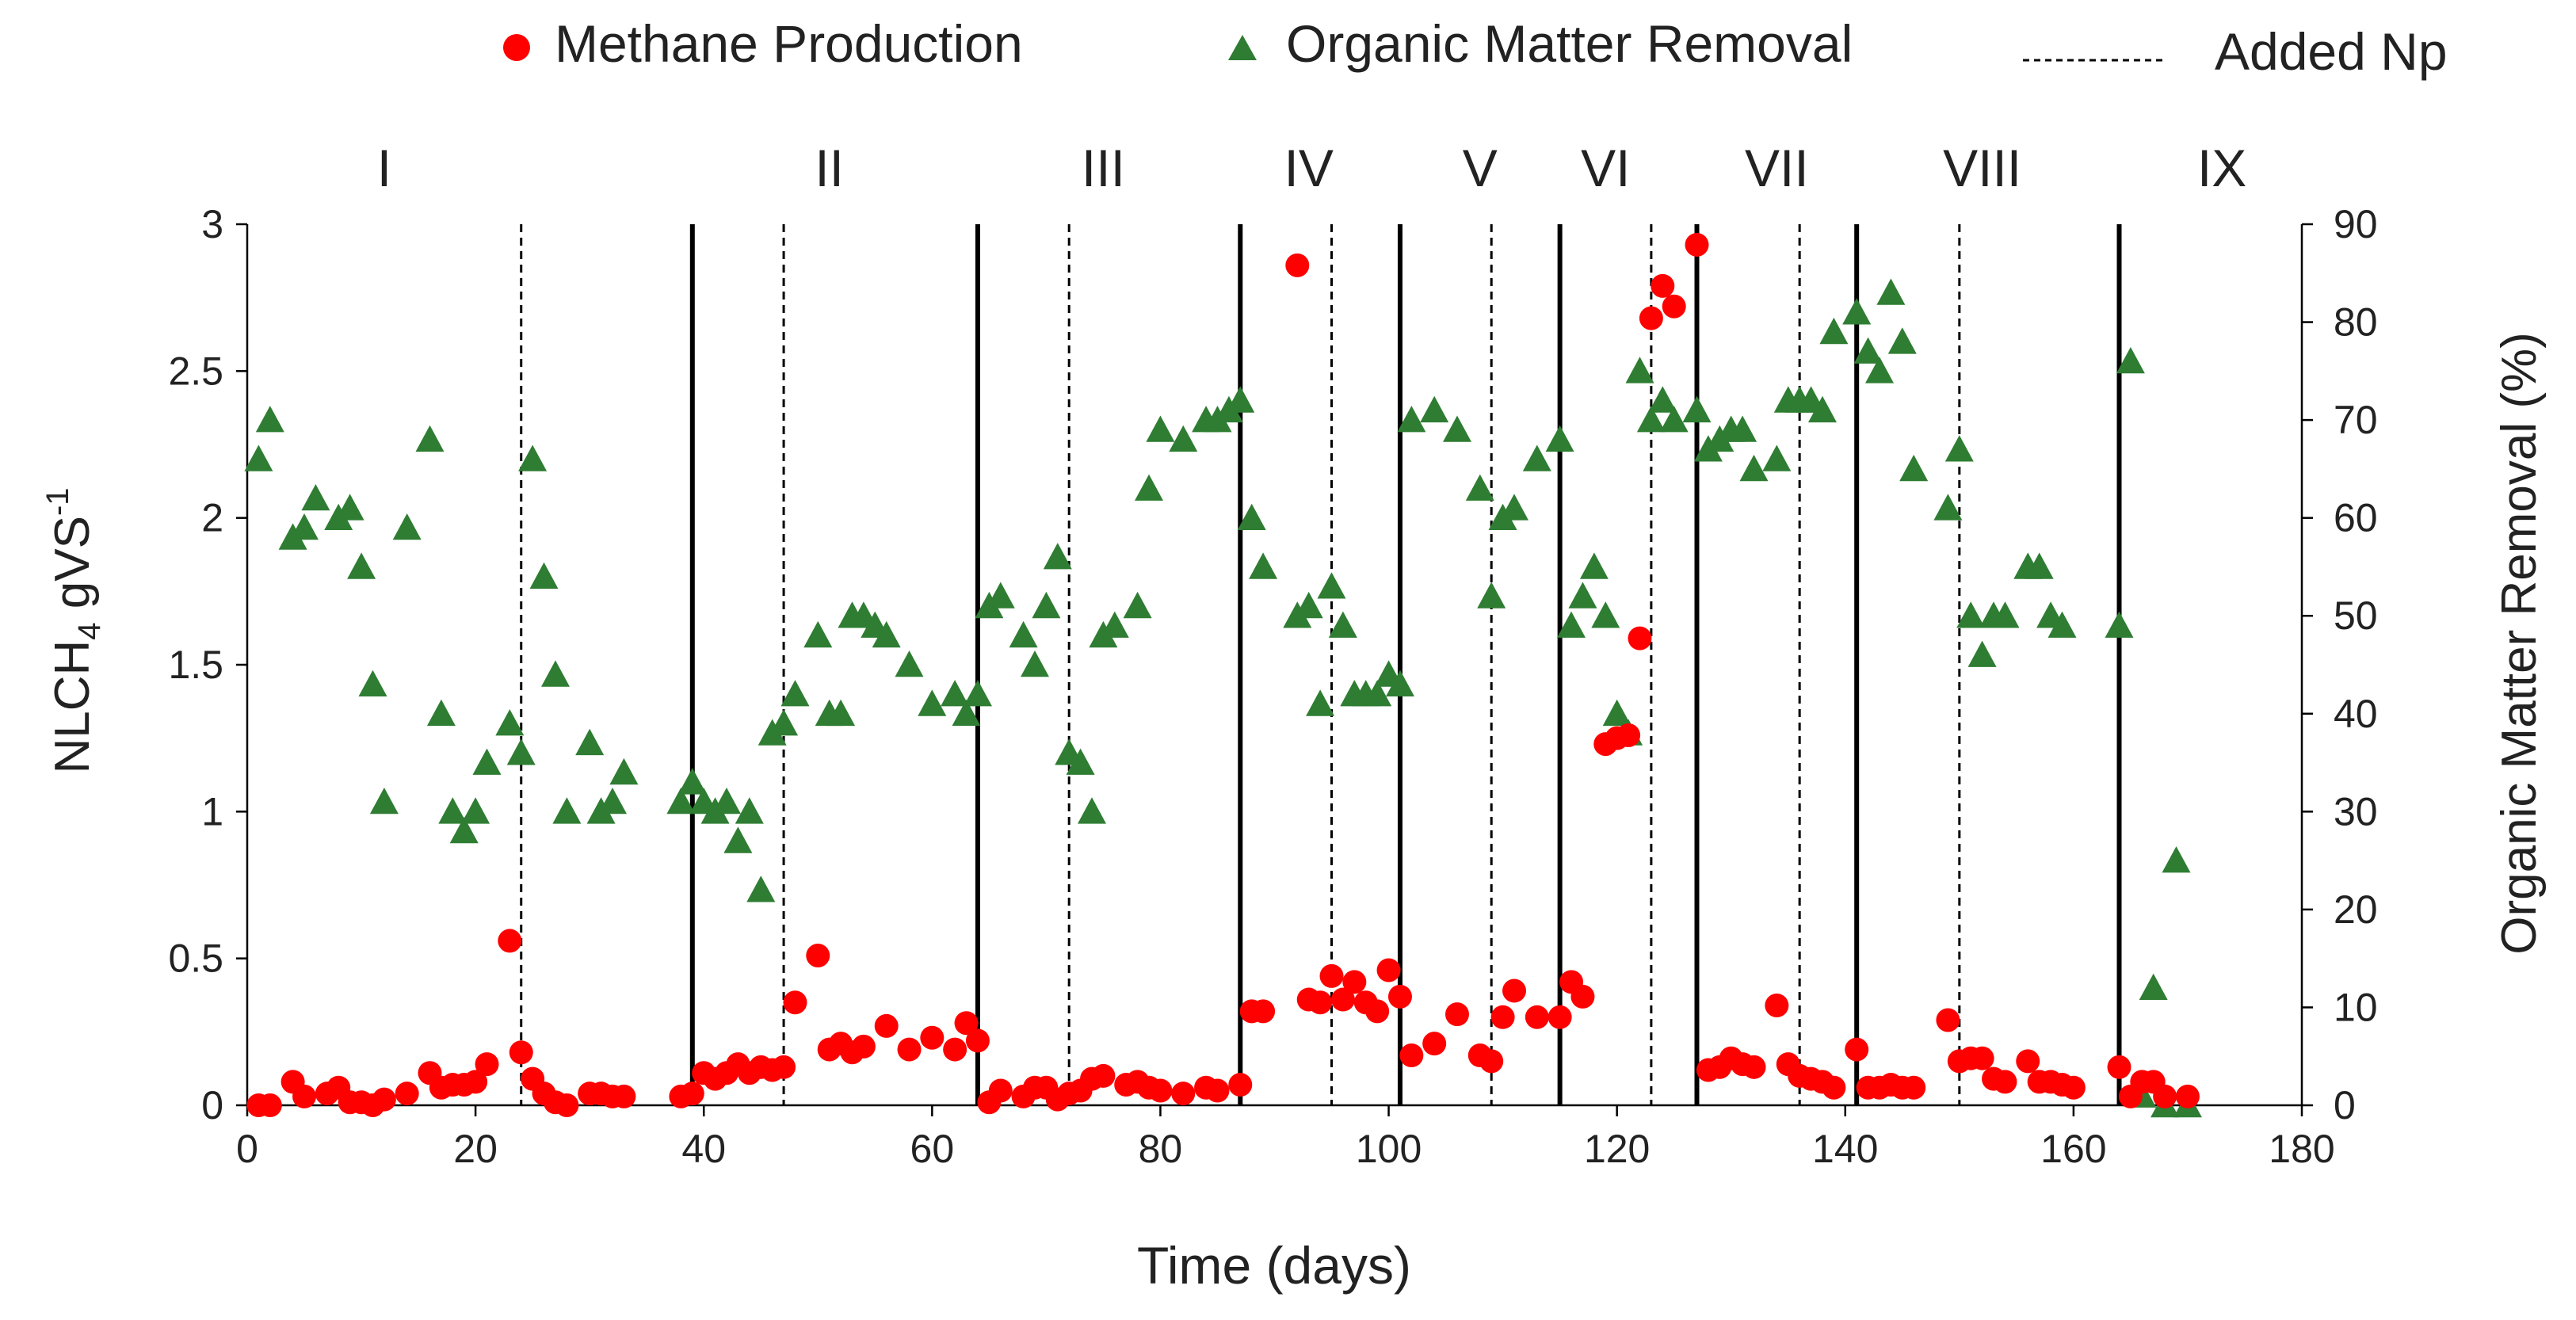 Image resolution: width=2576 pixels, height=1320 pixels. Describe the element at coordinates (1161, 1149) in the screenshot. I see `x-tick-label: 80` at that location.